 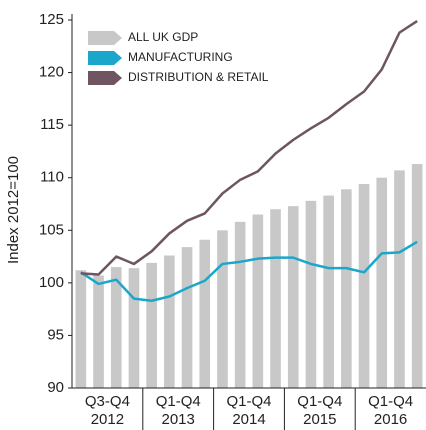 I want to click on legend-label: DISTRIBUTION & RETAIL, so click(x=198, y=77).